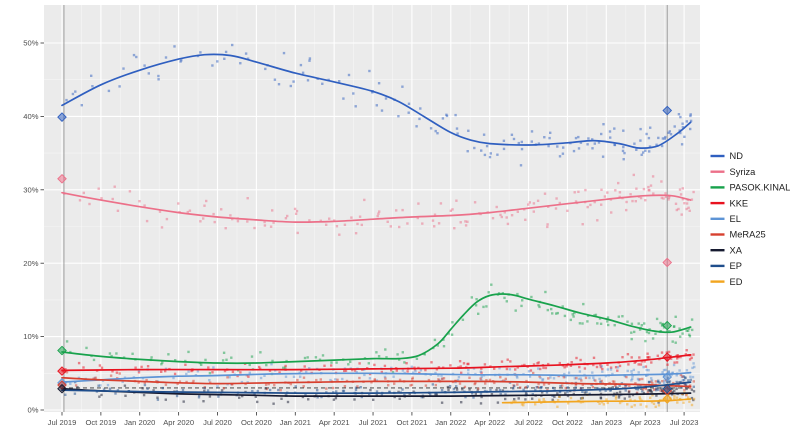  I want to click on legend: ND Syriza PASOK.KINAL KKE EL MeRA25 XA EP ED, so click(750, 219).